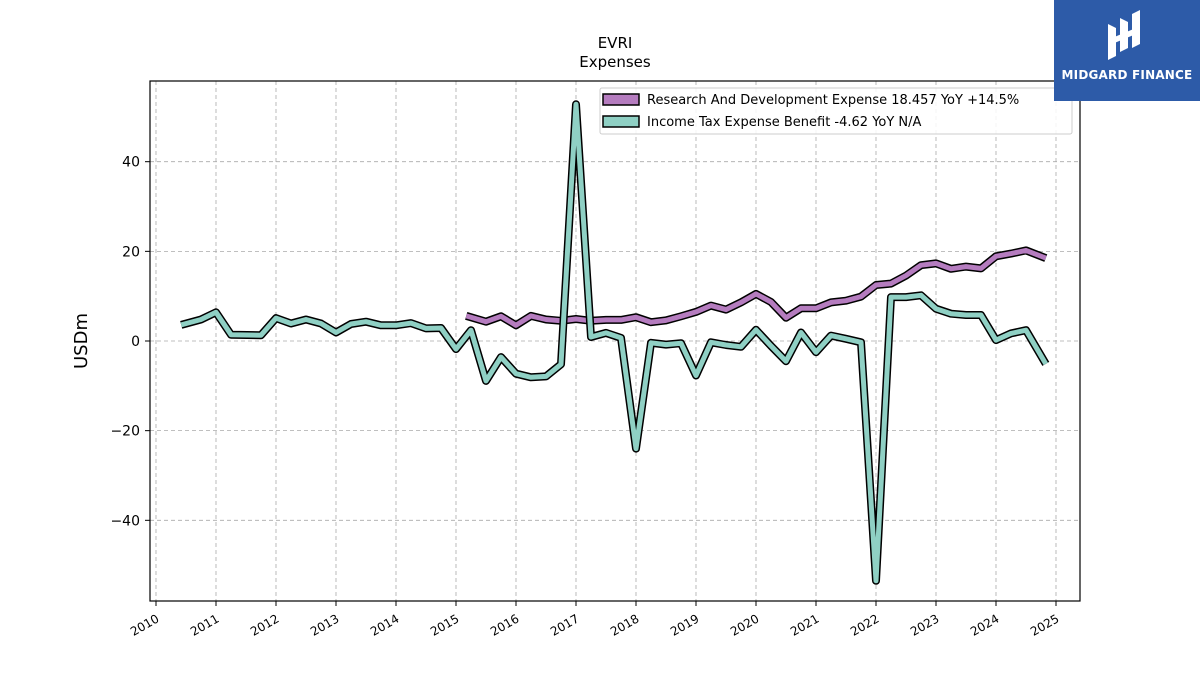 The height and width of the screenshot is (675, 1200). I want to click on x-tick-label: 2015, so click(444, 624).